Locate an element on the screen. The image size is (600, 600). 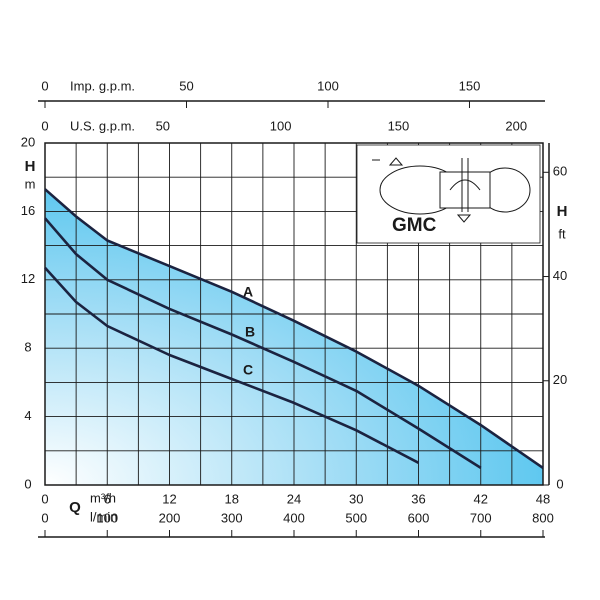
x2-tick-label: 400 is located at coordinates (294, 517).